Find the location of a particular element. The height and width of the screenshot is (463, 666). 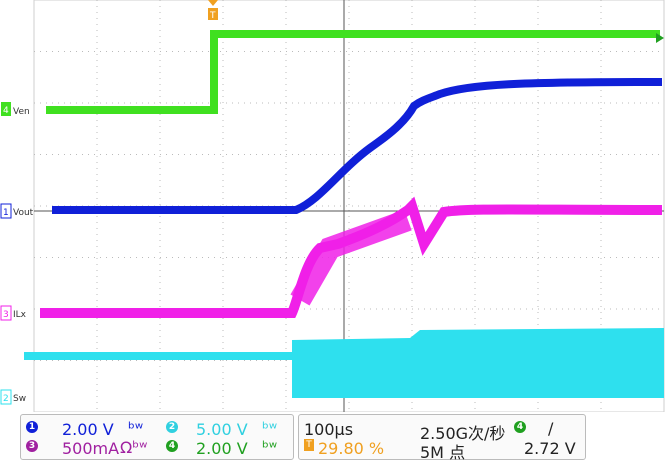

ch3-scale-badge: 3 is located at coordinates (32, 446).